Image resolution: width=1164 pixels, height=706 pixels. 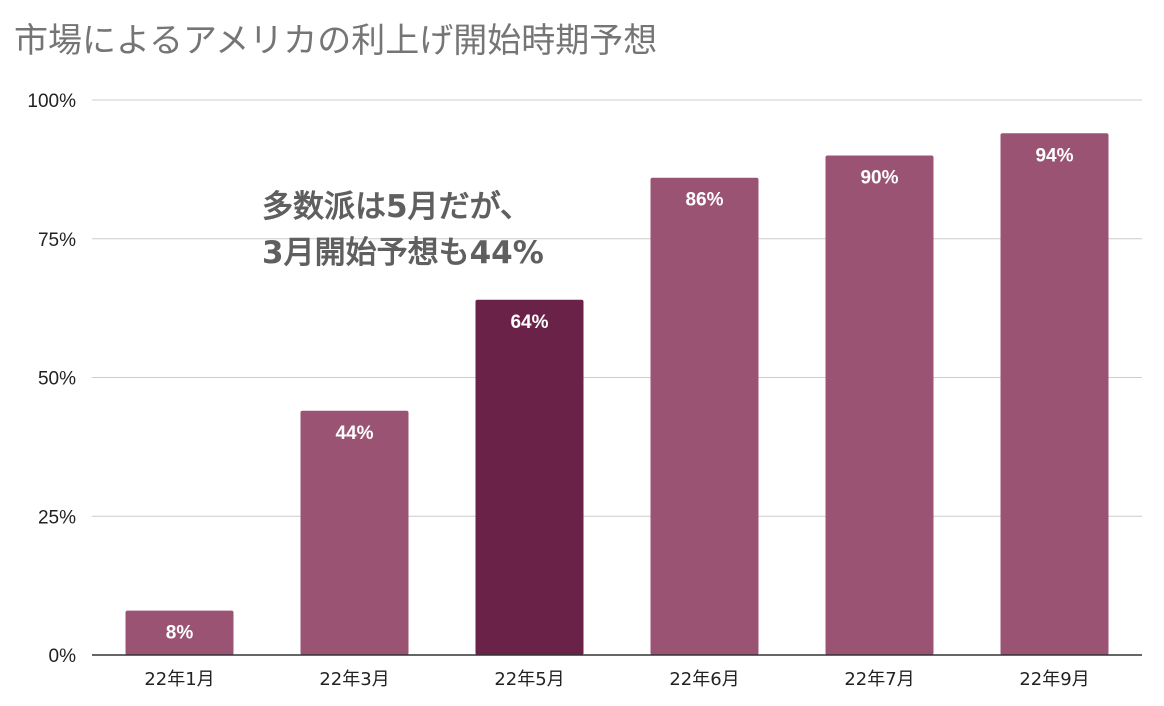 I want to click on x-axis-ticks: 22年1月 22年3月 22年5月 22年6月 22年7月 22年9月, so click(x=616, y=679).